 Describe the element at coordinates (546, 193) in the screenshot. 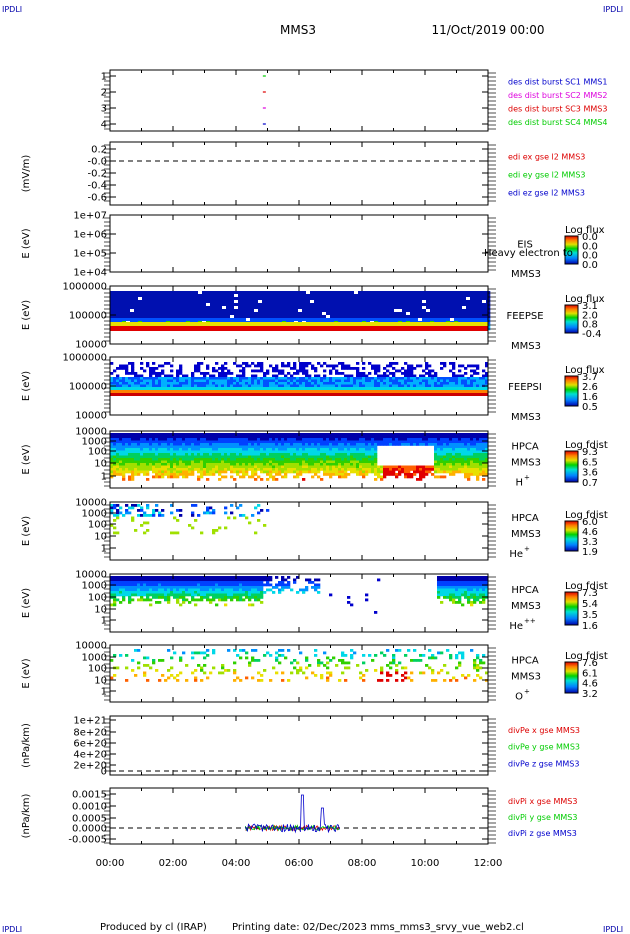

I see `legend-entry: edi ez gse l2 MMS3` at that location.